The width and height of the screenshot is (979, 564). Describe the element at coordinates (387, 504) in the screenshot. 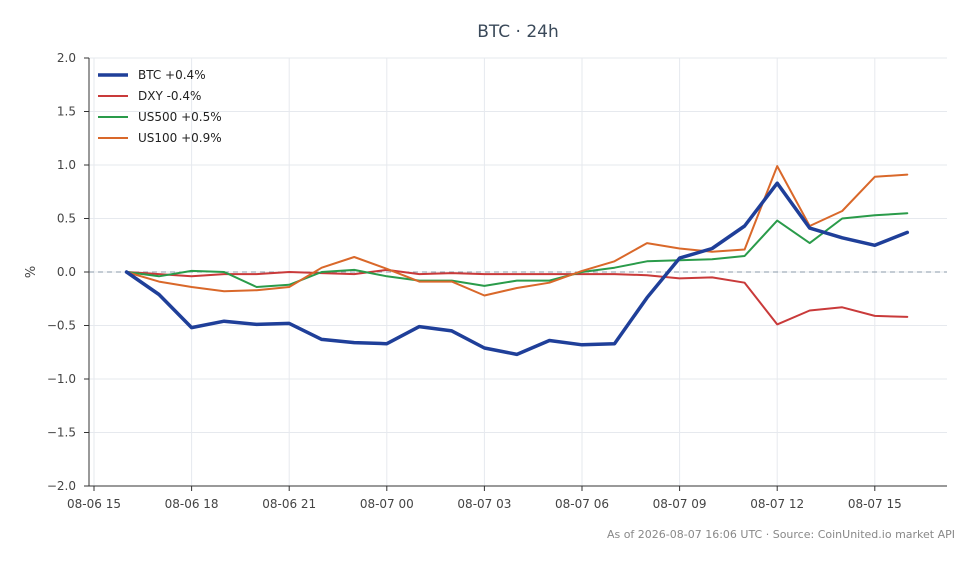

I see `x-tick-label: 08-07 00` at that location.